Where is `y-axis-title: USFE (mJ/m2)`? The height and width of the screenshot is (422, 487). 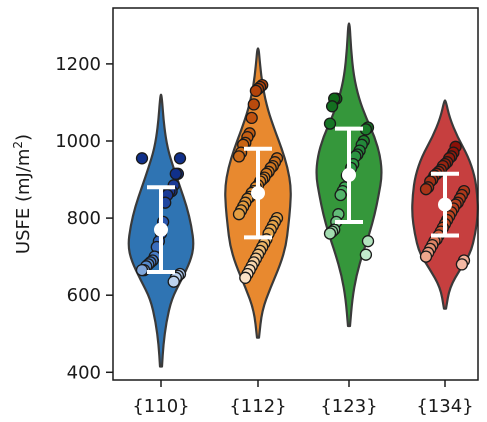
y-axis-title: USFE (mJ/m2) is located at coordinates (22, 194).